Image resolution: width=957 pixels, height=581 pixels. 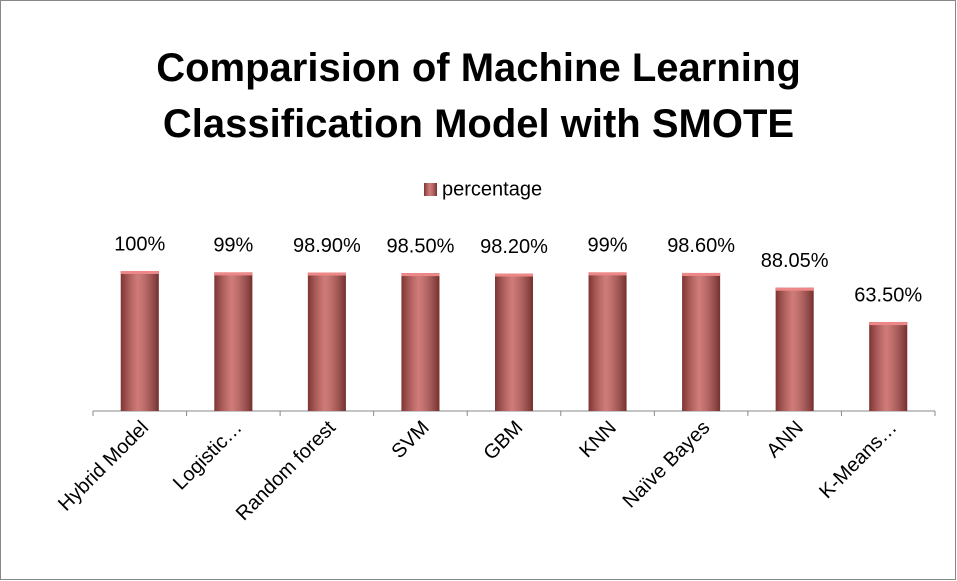 I want to click on data-label: 100%, so click(x=139, y=244).